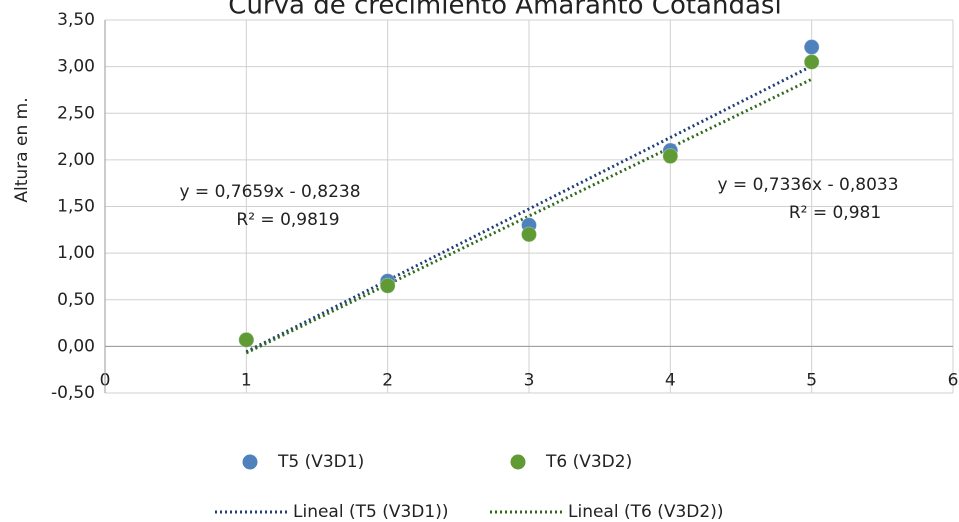  I want to click on trendline-equation: y = 0,7659x - 0,8238, so click(269, 192).